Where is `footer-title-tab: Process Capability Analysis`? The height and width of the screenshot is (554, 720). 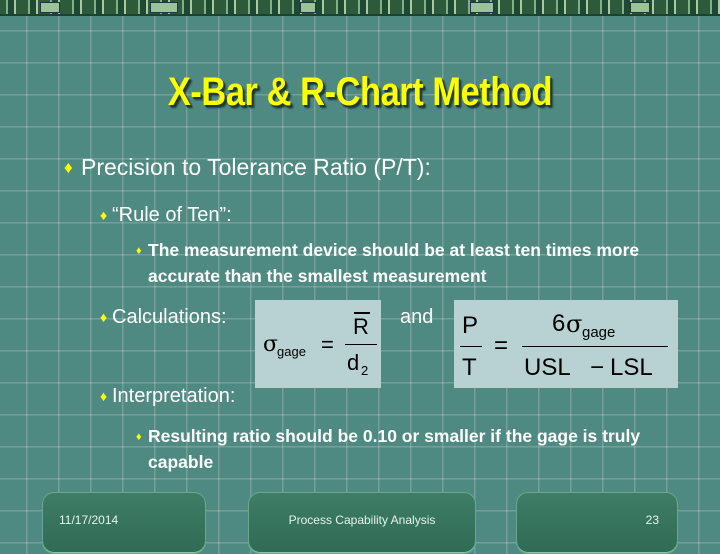
footer-title-tab: Process Capability Analysis is located at coordinates (362, 523).